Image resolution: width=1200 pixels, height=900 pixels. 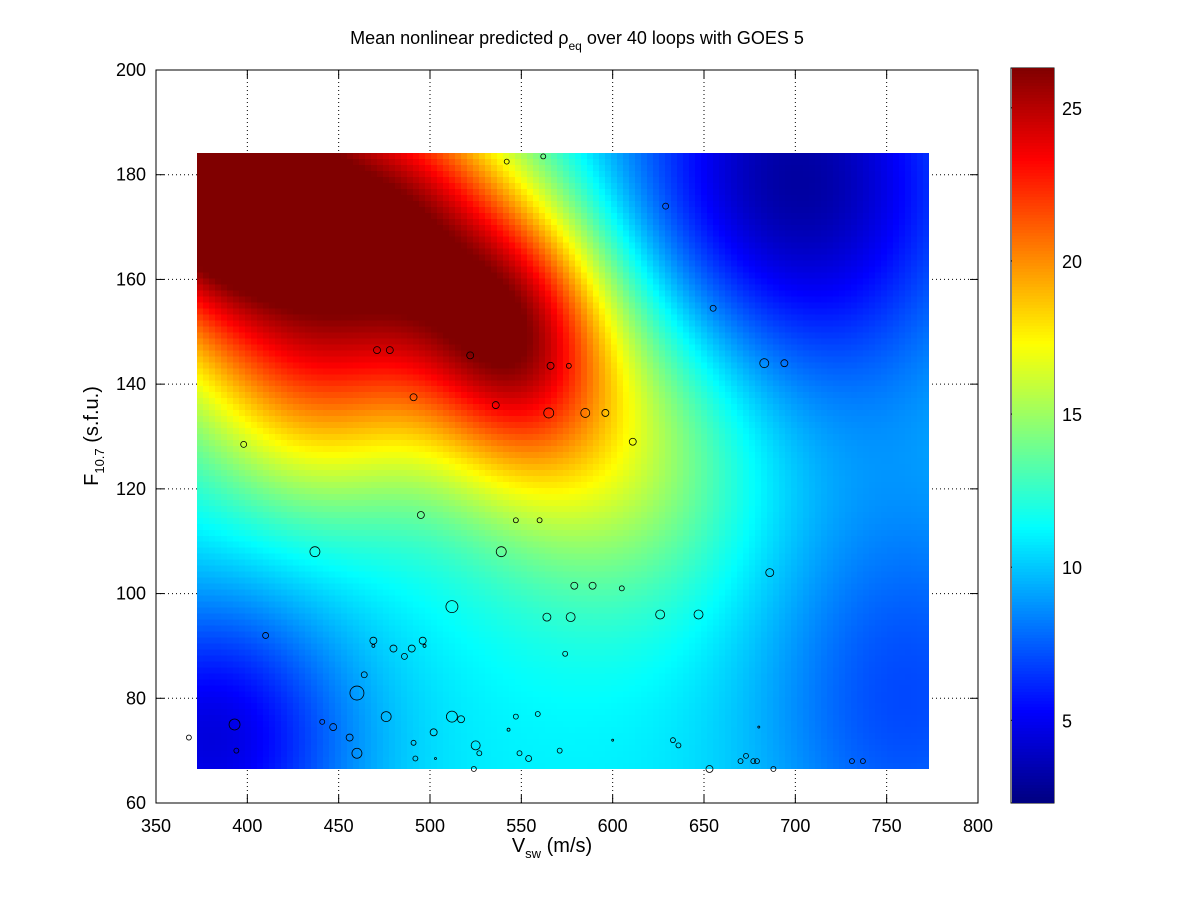 I want to click on y-axis-label: F10.7 (s.f.u.), so click(x=94, y=436).